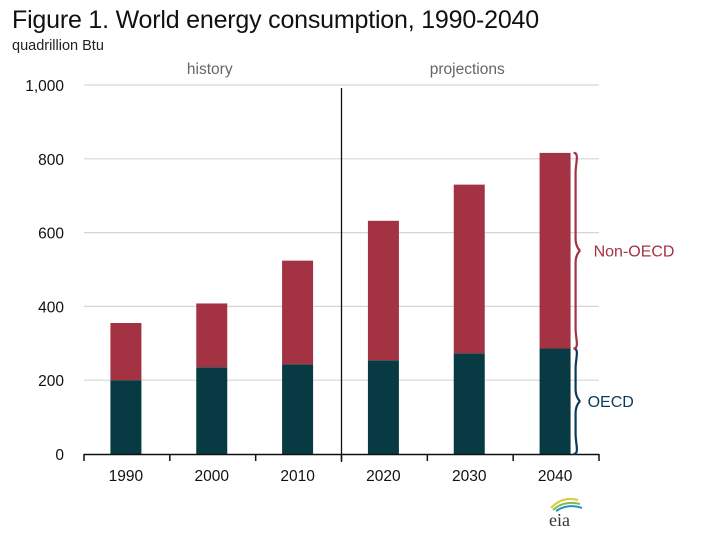 This screenshot has height=540, width=720. I want to click on bar-oecd-2000, so click(212, 410).